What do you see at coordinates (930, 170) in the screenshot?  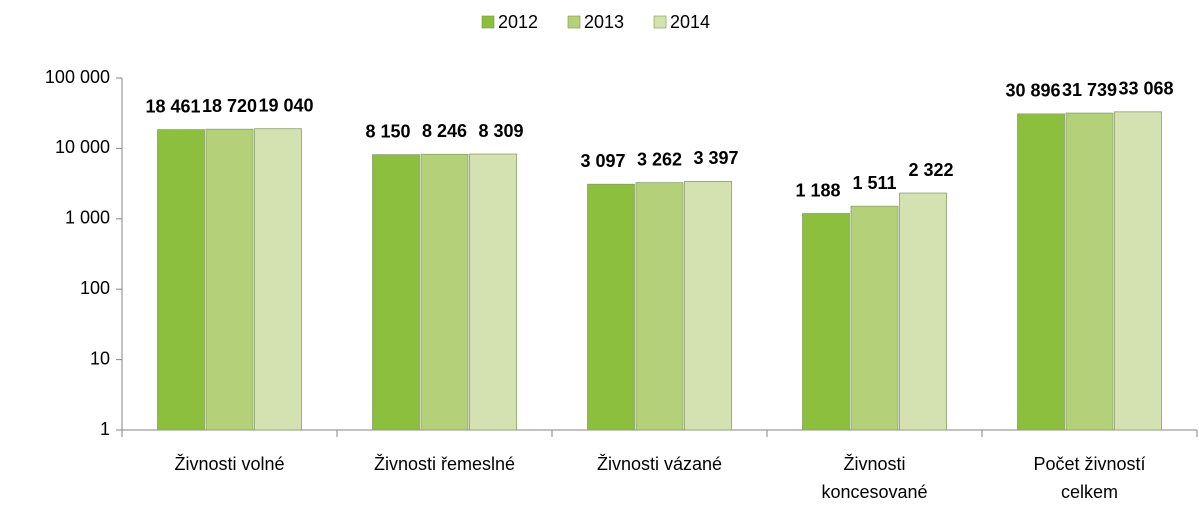 I see `value-label: 2 322` at bounding box center [930, 170].